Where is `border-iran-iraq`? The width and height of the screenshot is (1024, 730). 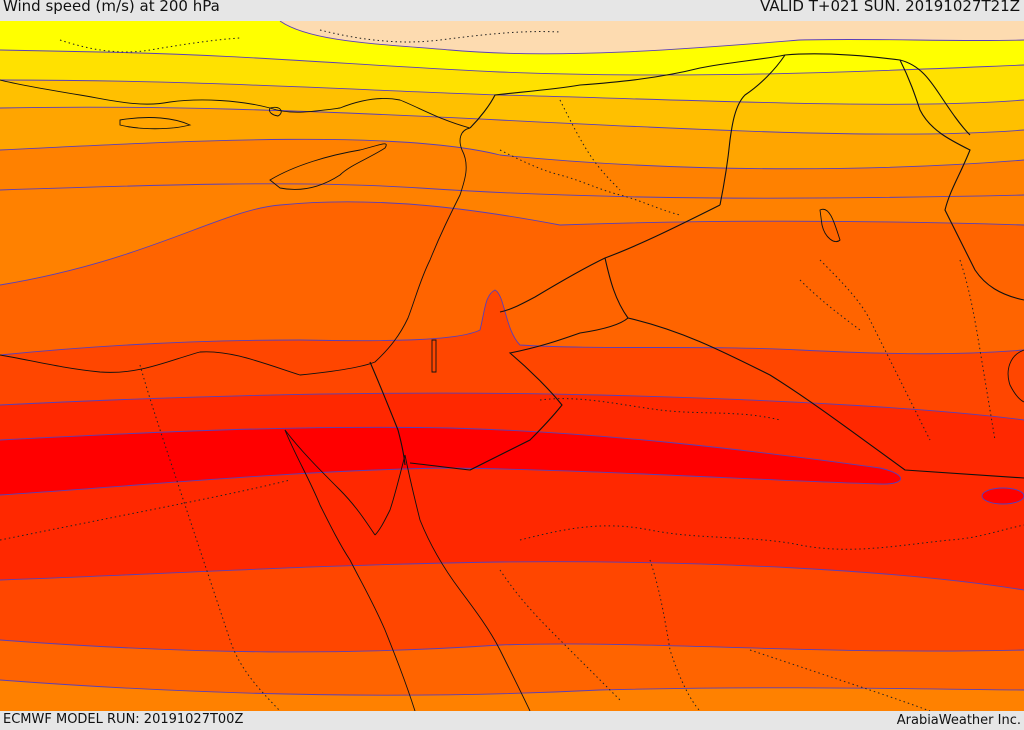 border-iran-iraq is located at coordinates (961, 180).